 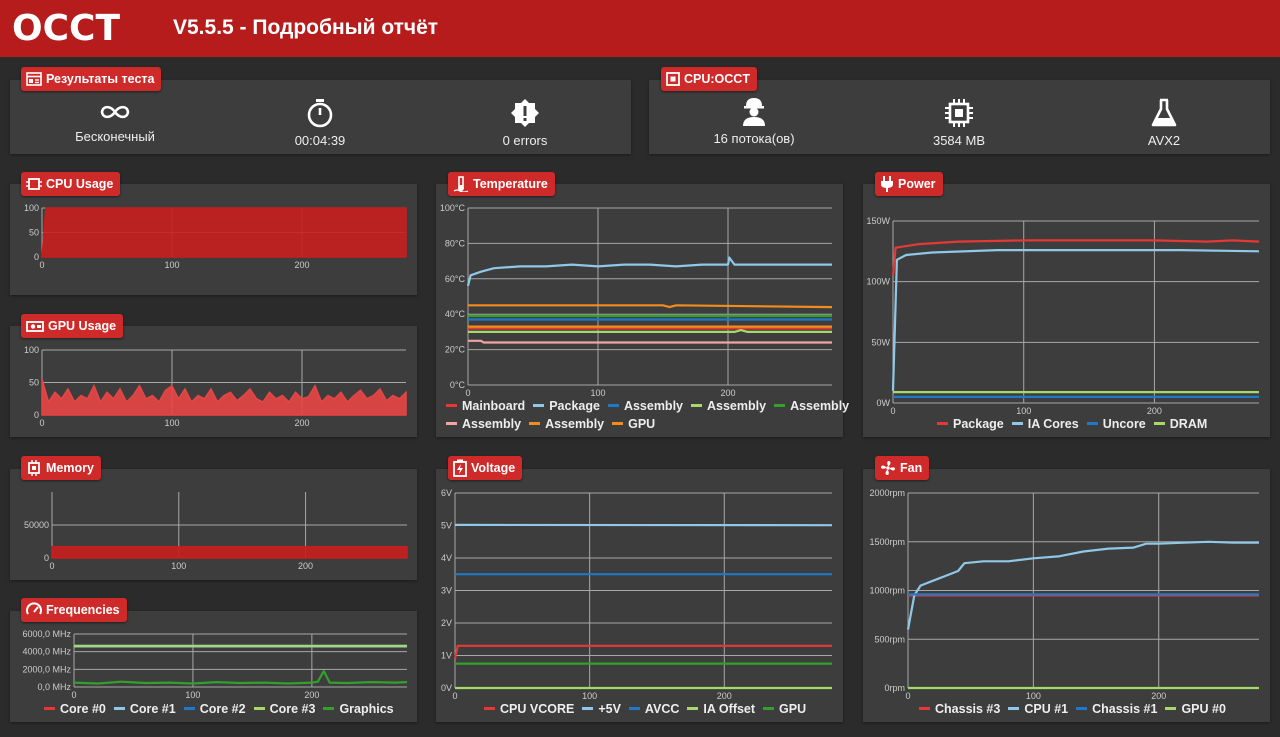 What do you see at coordinates (358, 709) in the screenshot?
I see `legend-item: Graphics` at bounding box center [358, 709].